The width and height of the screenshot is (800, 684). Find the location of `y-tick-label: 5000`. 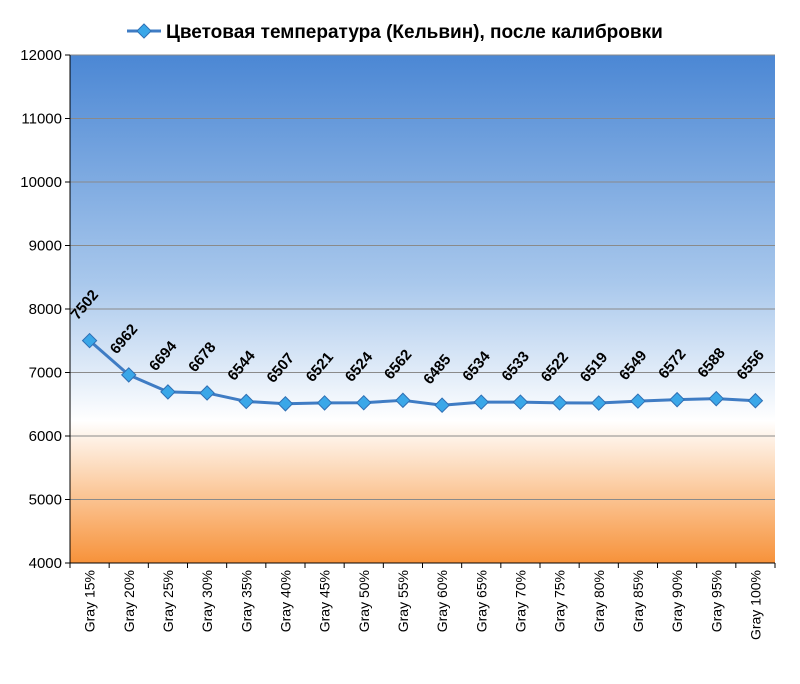

y-tick-label: 5000 is located at coordinates (45, 500).